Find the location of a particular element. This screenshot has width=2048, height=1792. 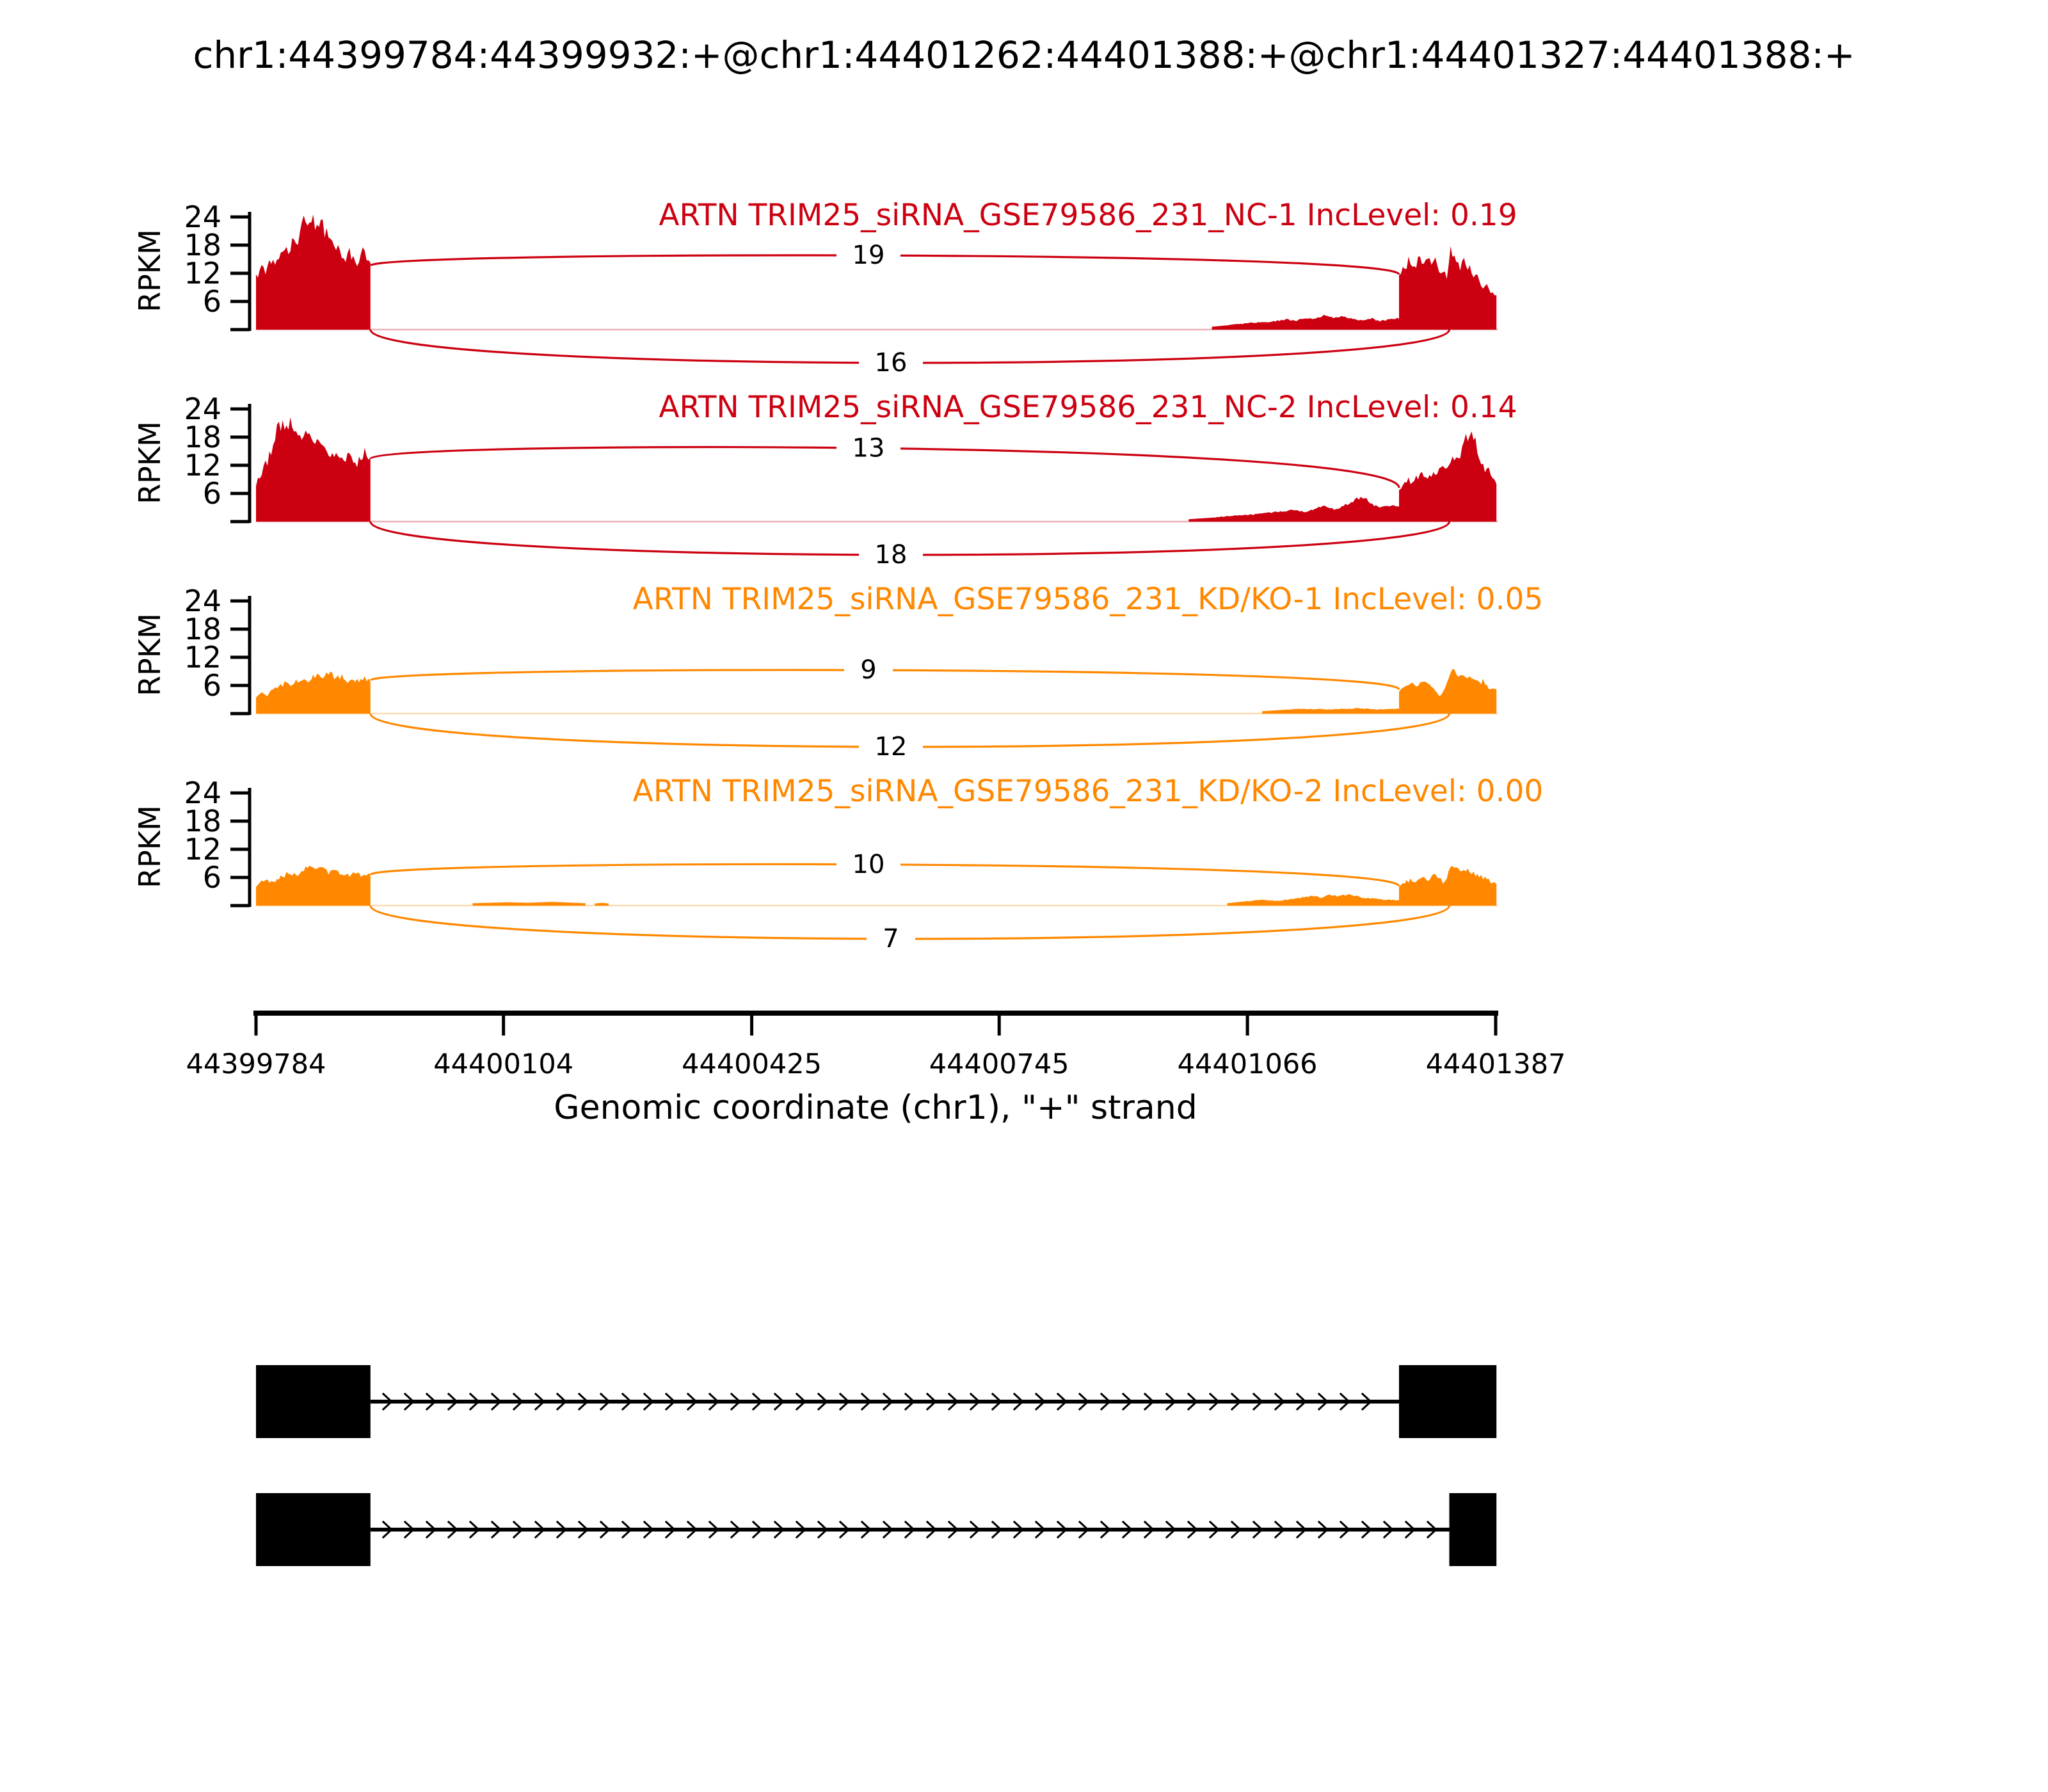

junction-count: 12 is located at coordinates (891, 747).